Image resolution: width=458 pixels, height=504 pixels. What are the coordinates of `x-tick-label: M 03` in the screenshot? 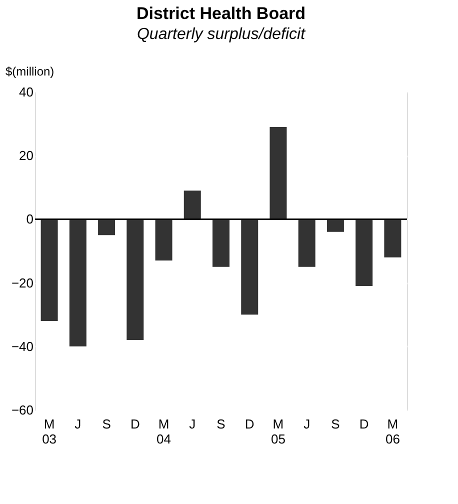 It's located at (49, 431).